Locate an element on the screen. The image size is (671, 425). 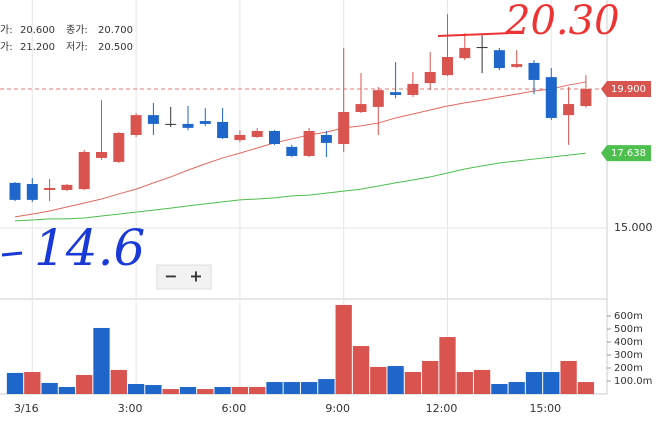
ma-value-tag-shape is located at coordinates (626, 153).